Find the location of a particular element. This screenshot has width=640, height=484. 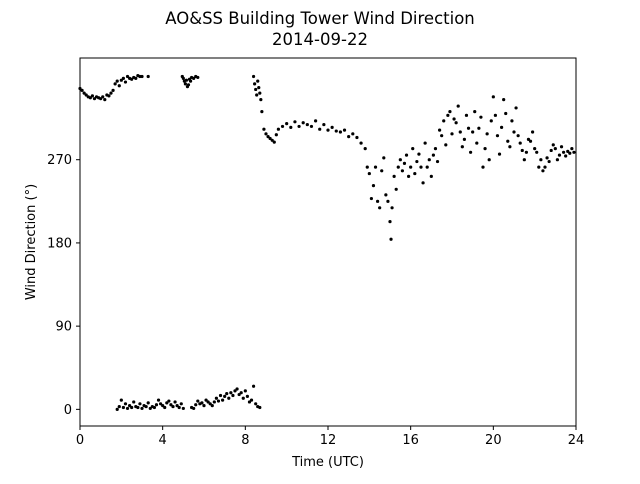

x-tick-label: 4 is located at coordinates (163, 440).